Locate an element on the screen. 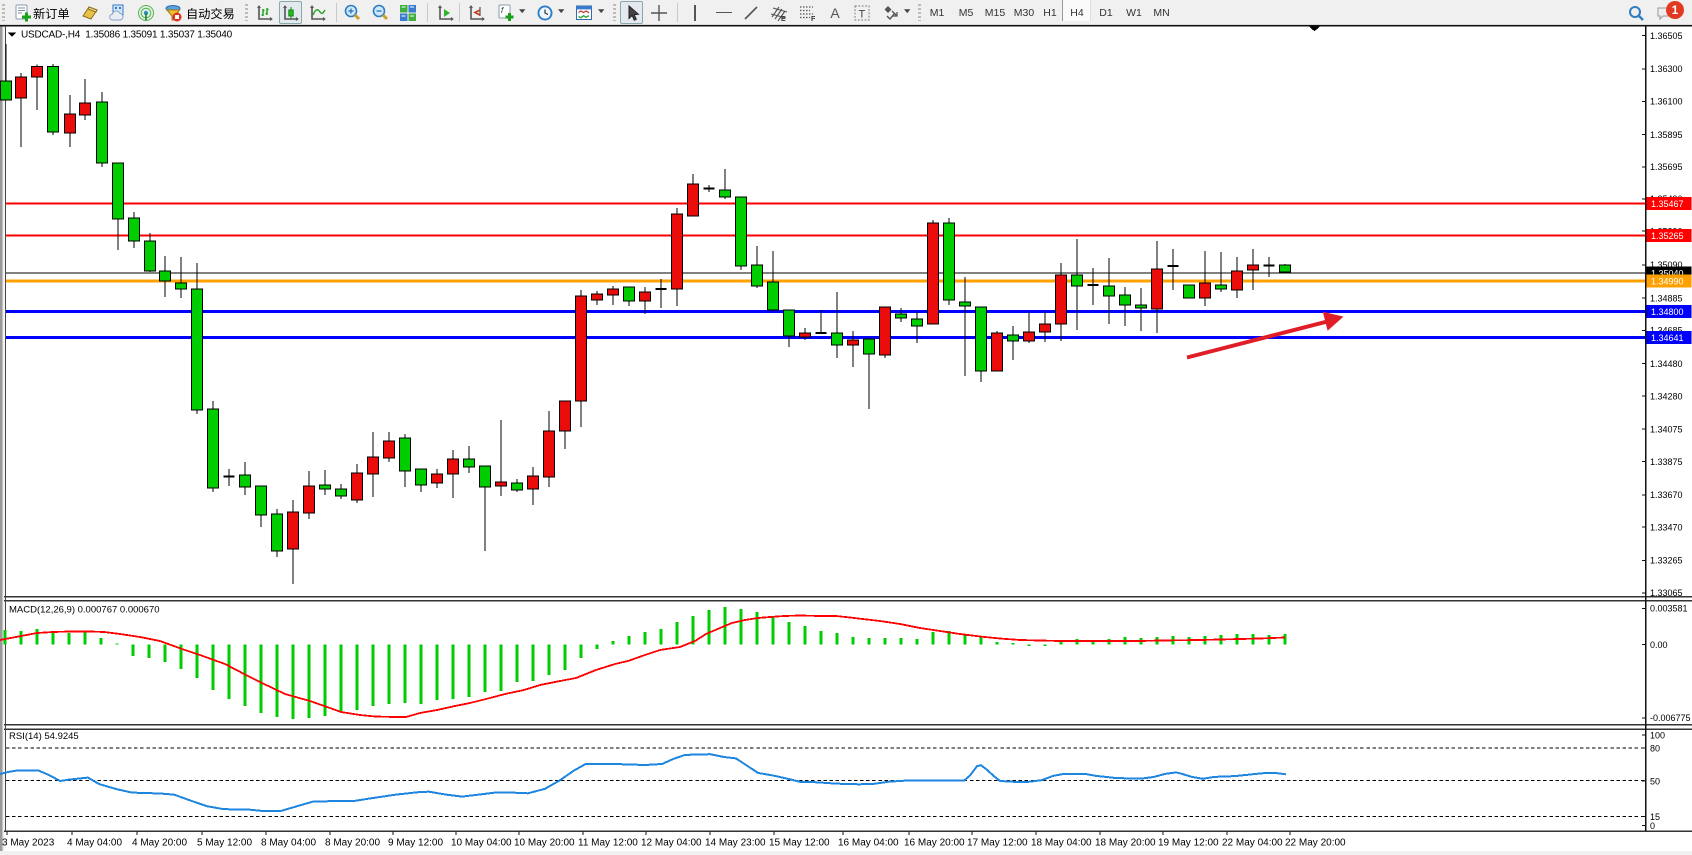 The width and height of the screenshot is (1692, 855). svg-text: 17 May 12:00 is located at coordinates (997, 843).